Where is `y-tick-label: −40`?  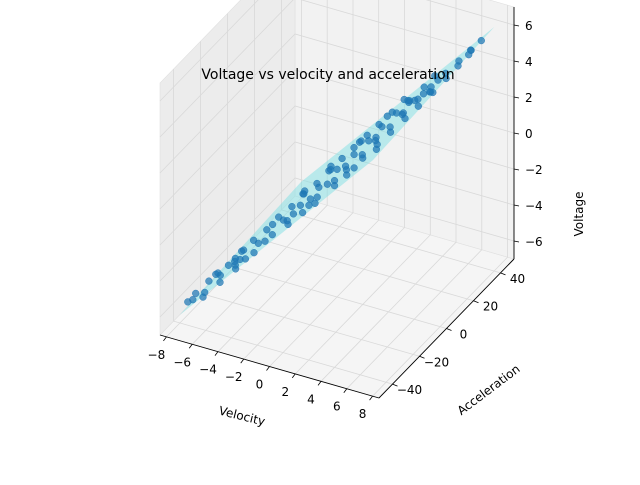 y-tick-label: −40 is located at coordinates (409, 390).